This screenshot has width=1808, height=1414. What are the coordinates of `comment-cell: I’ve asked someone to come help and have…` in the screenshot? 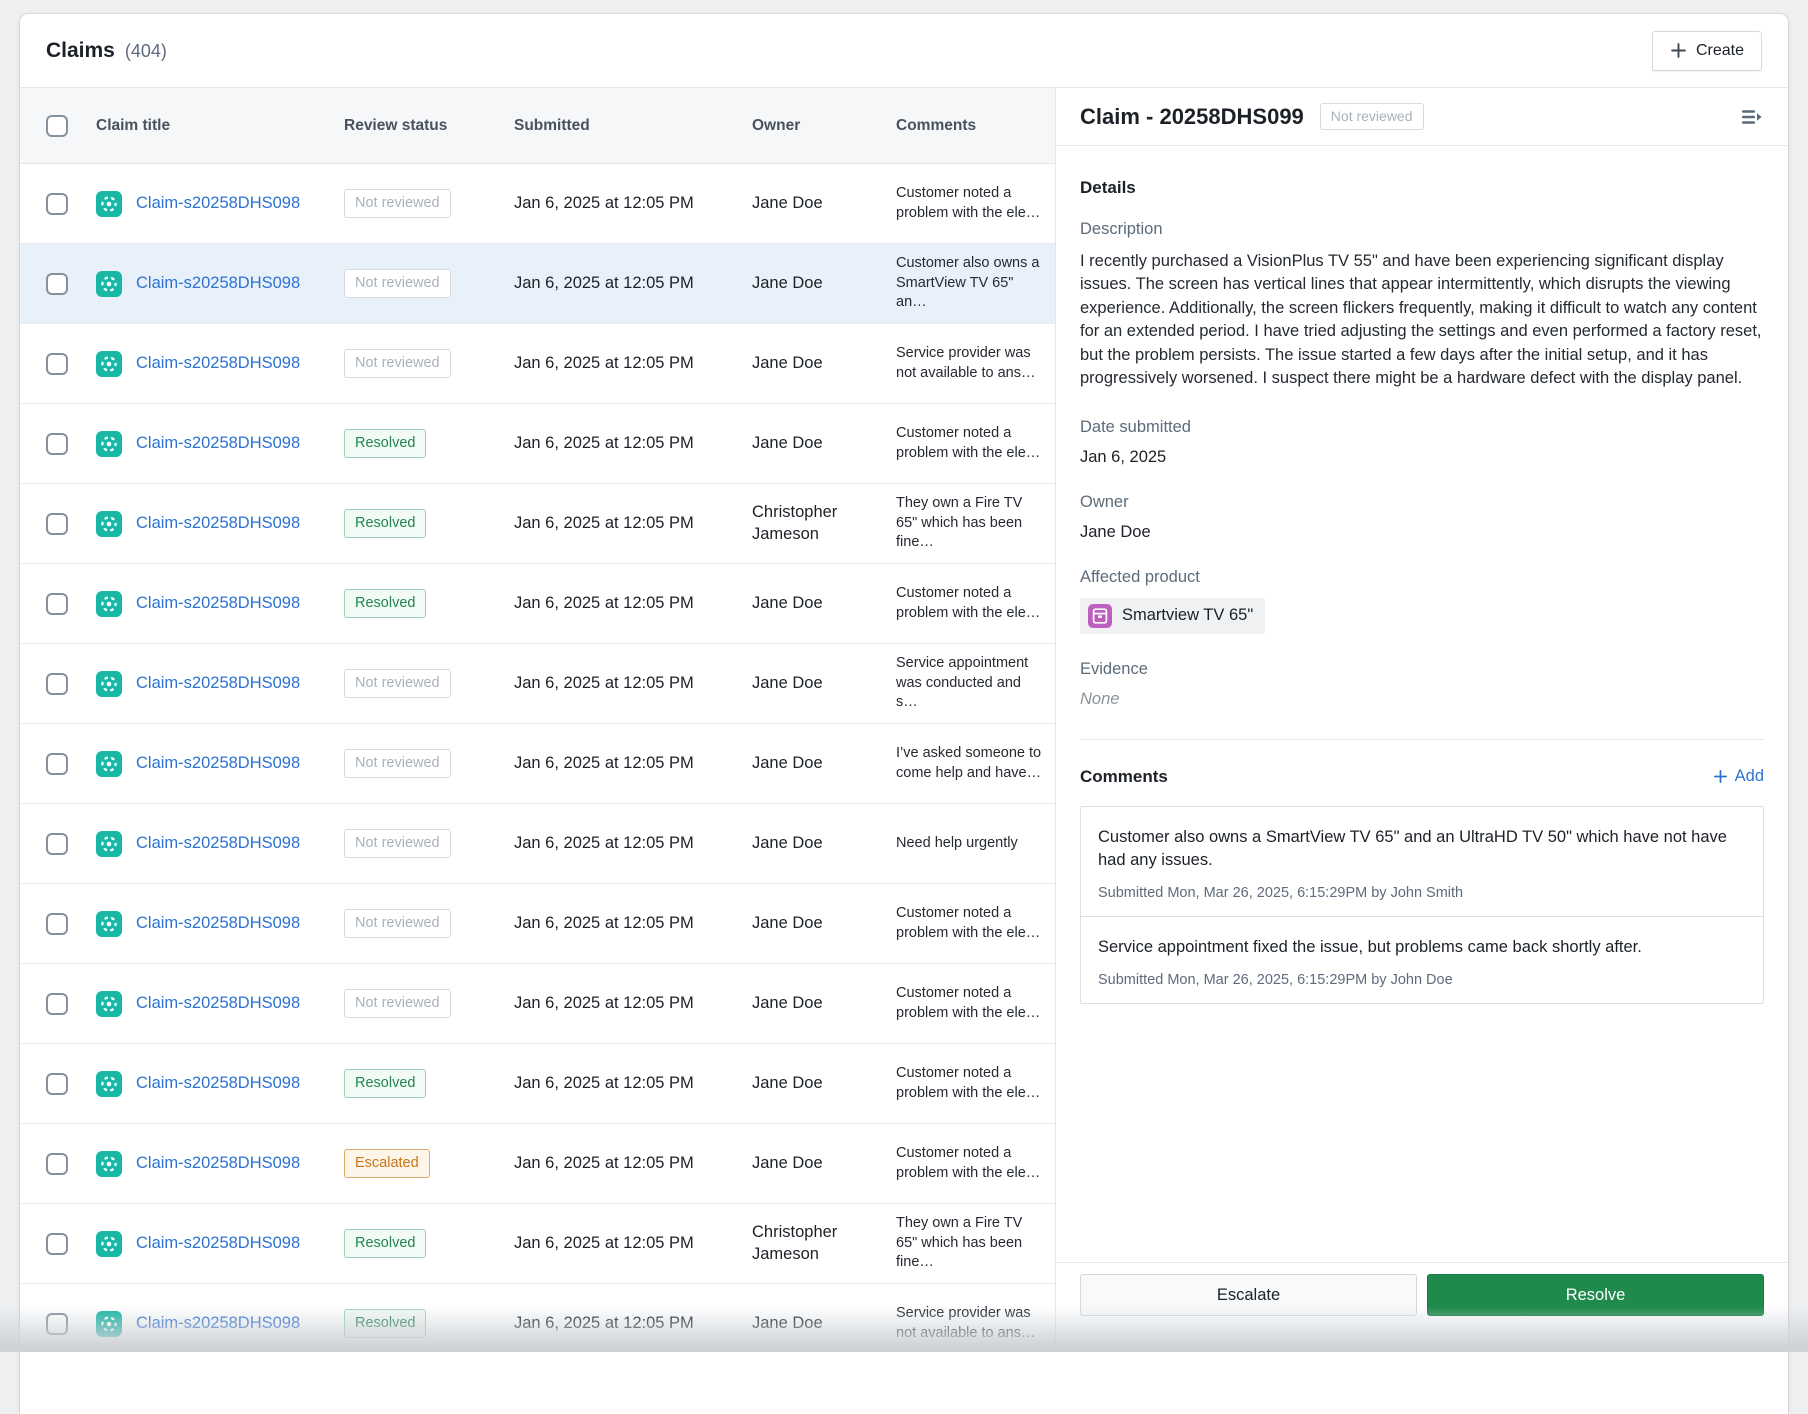 It's located at (975, 763).